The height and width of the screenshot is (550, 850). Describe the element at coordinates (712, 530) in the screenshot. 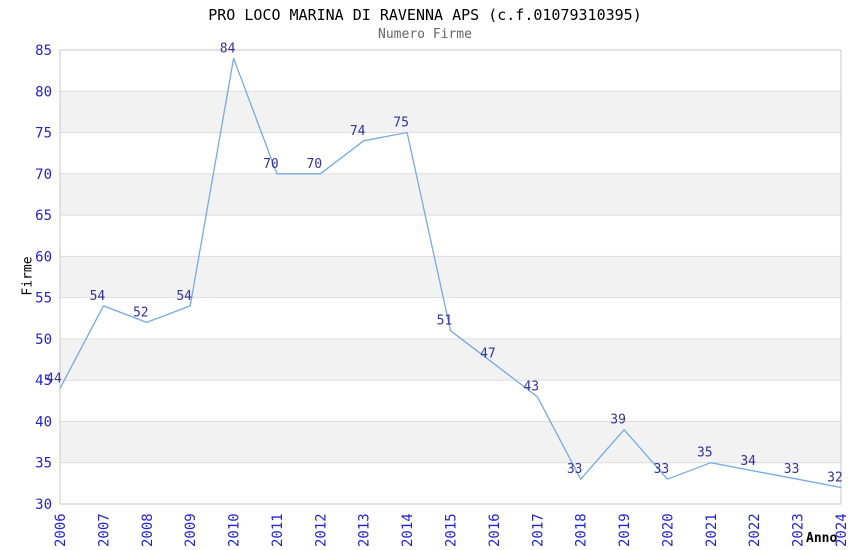

I see `x-tick-label: 2021` at that location.